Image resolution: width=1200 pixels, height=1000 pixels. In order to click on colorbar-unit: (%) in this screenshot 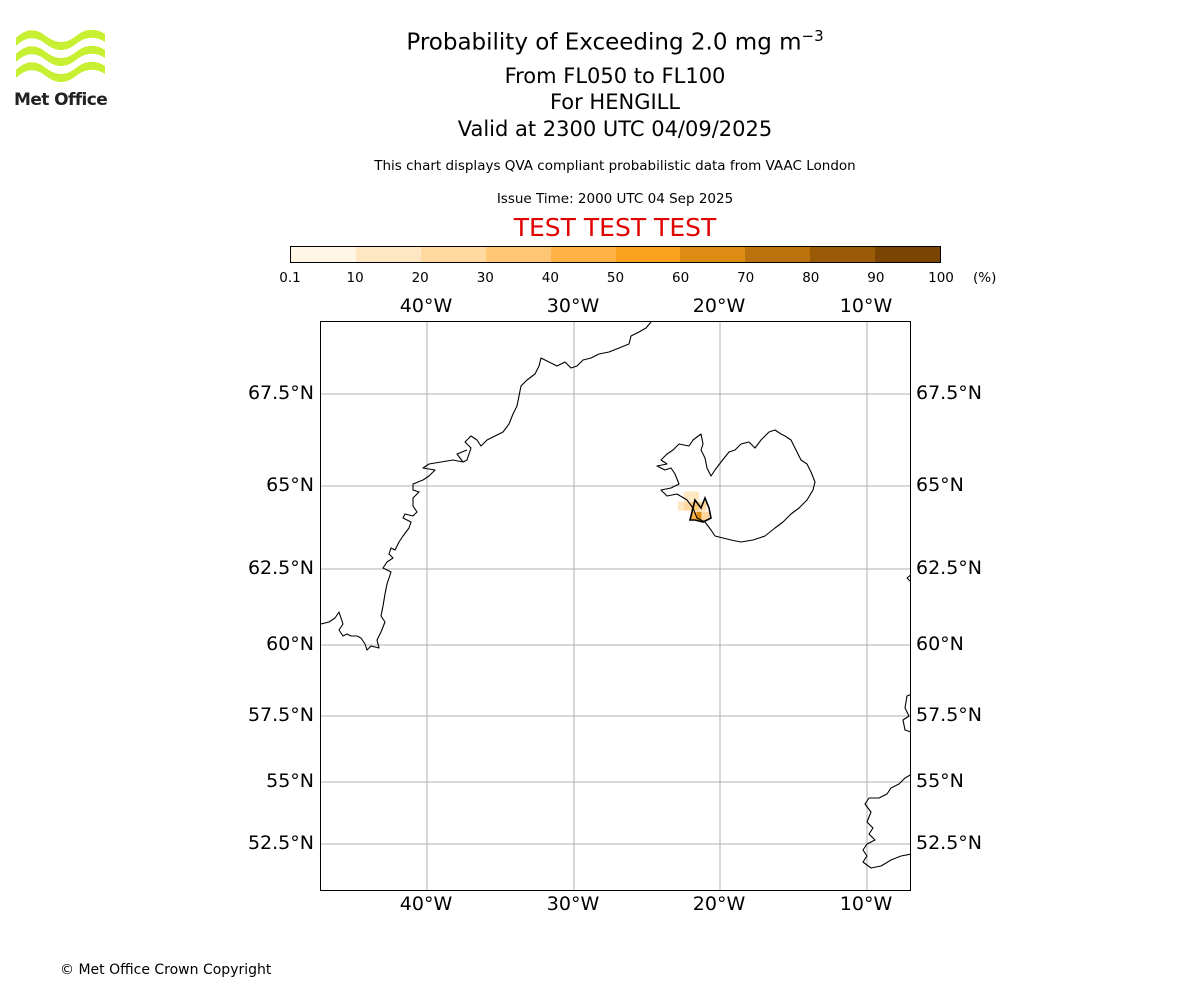, I will do `click(985, 278)`.